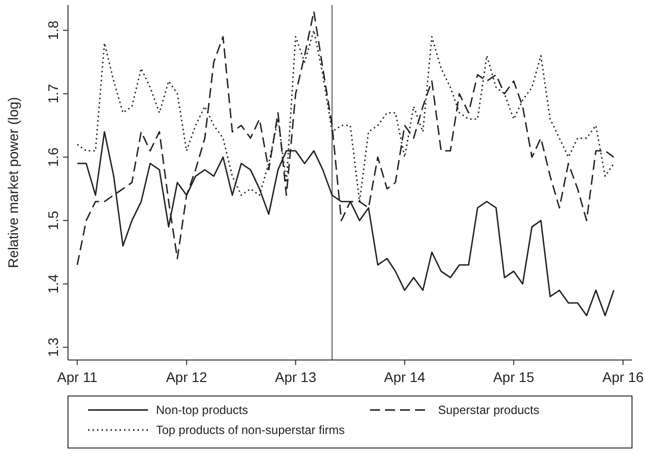  Describe the element at coordinates (405, 377) in the screenshot. I see `x-tick-label: Apr 14` at that location.